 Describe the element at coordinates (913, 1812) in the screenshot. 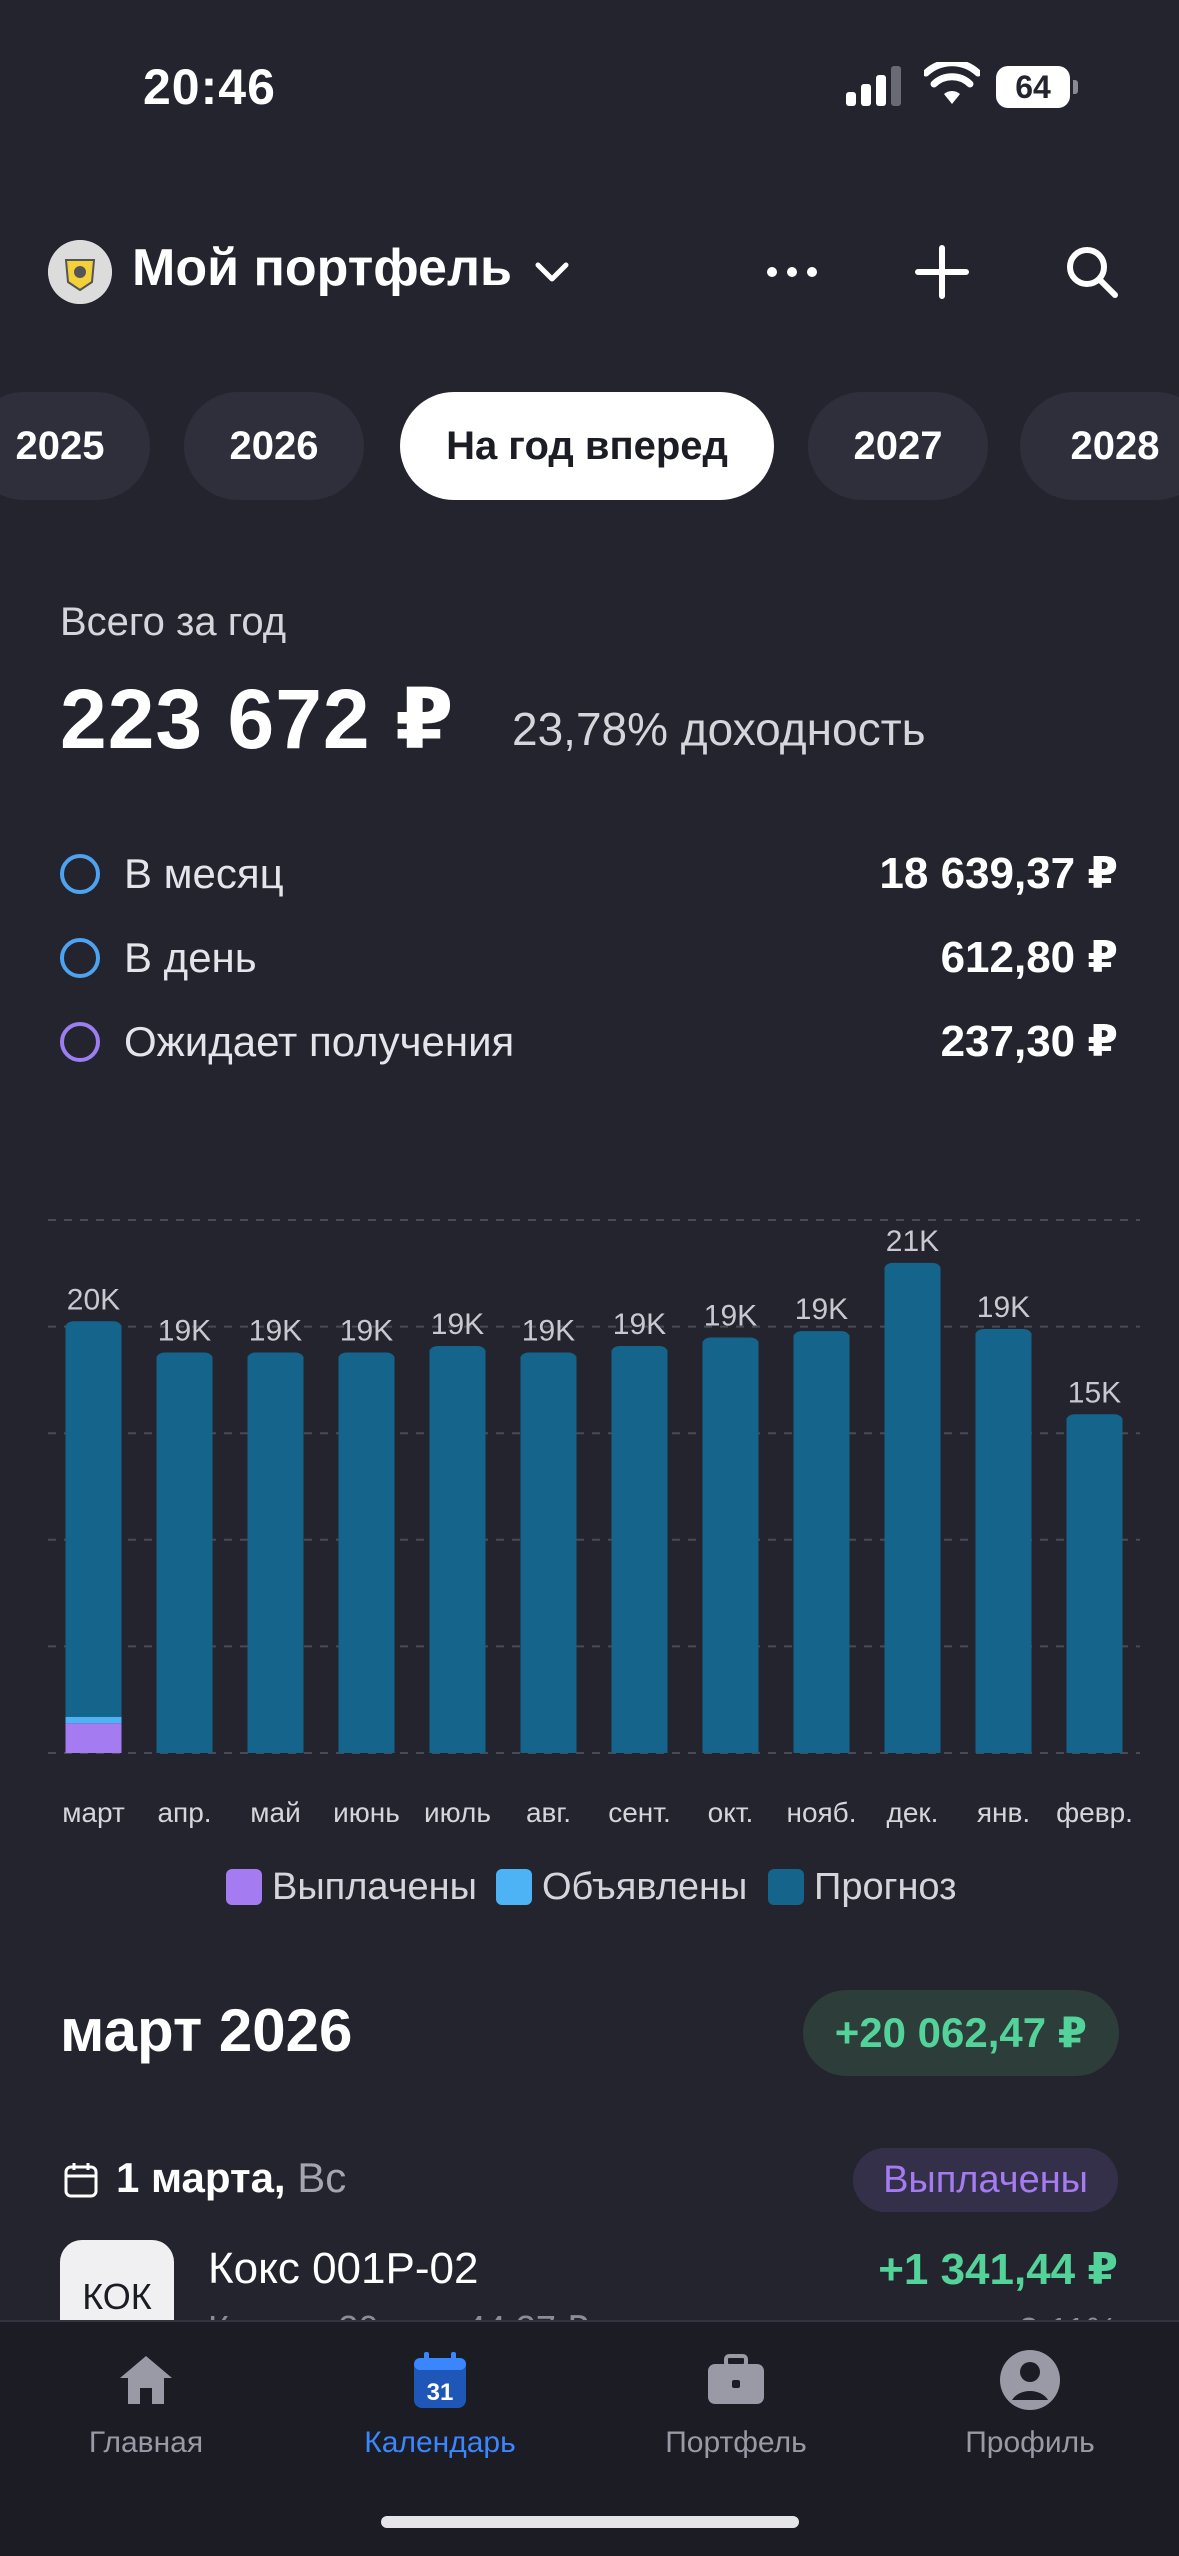

I see `x-tick-label: дек.` at that location.